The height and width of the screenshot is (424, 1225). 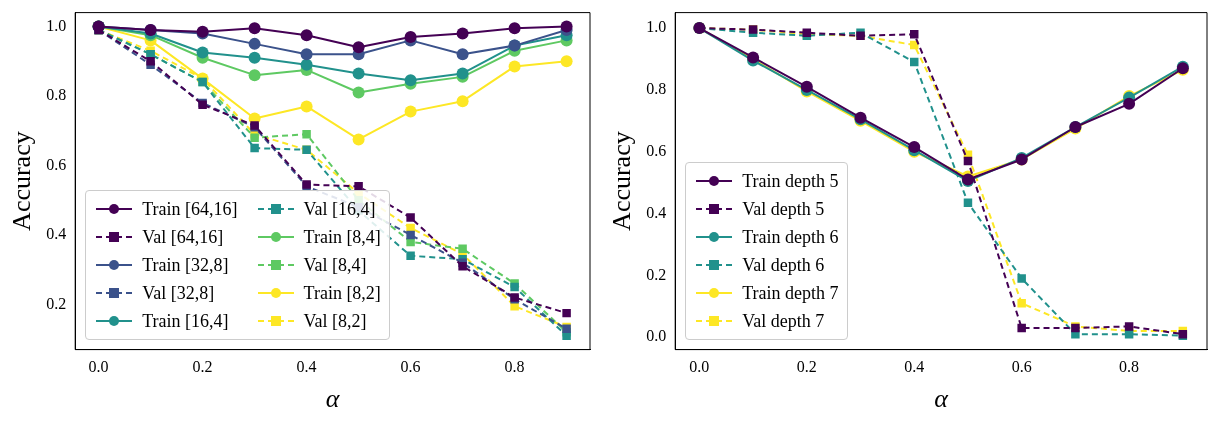 What do you see at coordinates (790, 237) in the screenshot?
I see `legend-label: Train depth 6` at bounding box center [790, 237].